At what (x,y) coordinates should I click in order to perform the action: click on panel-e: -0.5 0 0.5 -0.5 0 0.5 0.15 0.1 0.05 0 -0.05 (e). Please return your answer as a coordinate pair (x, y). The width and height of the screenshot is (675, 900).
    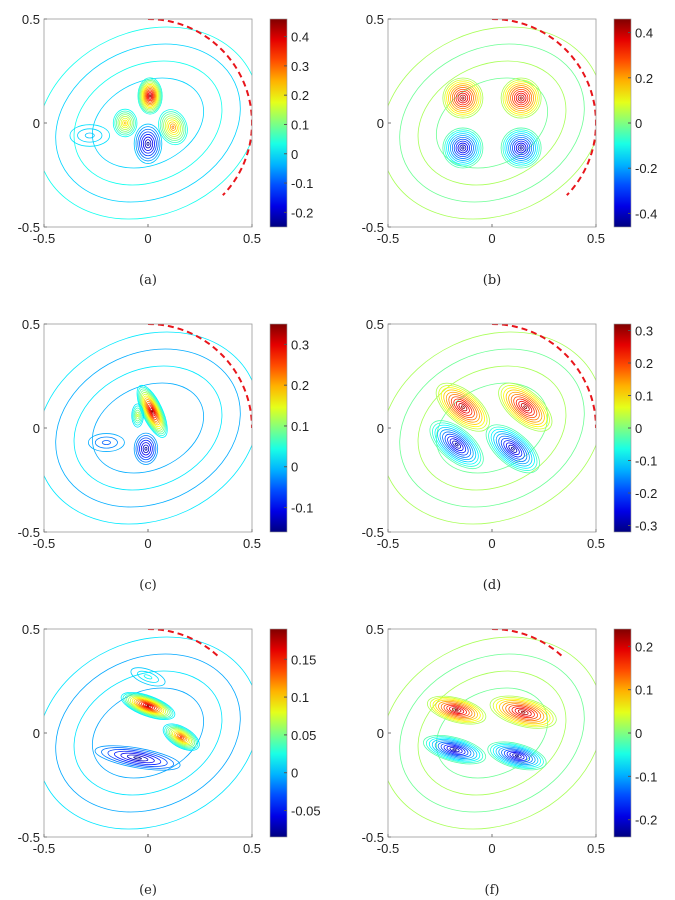
    Looking at the image, I should click on (169, 760).